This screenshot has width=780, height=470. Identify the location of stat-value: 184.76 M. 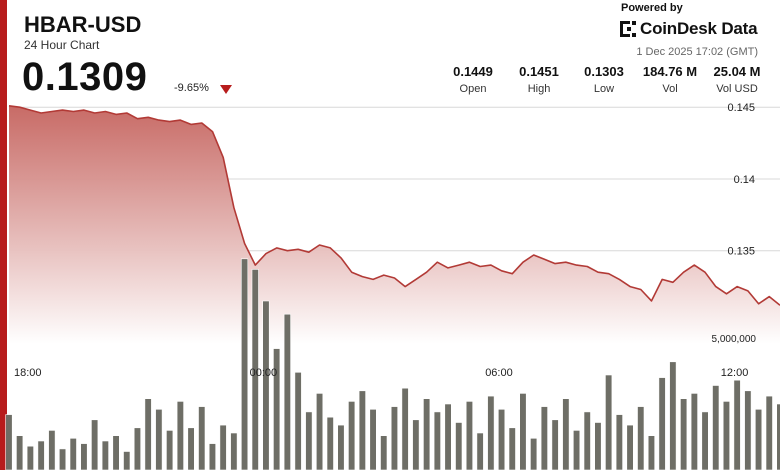
(670, 71).